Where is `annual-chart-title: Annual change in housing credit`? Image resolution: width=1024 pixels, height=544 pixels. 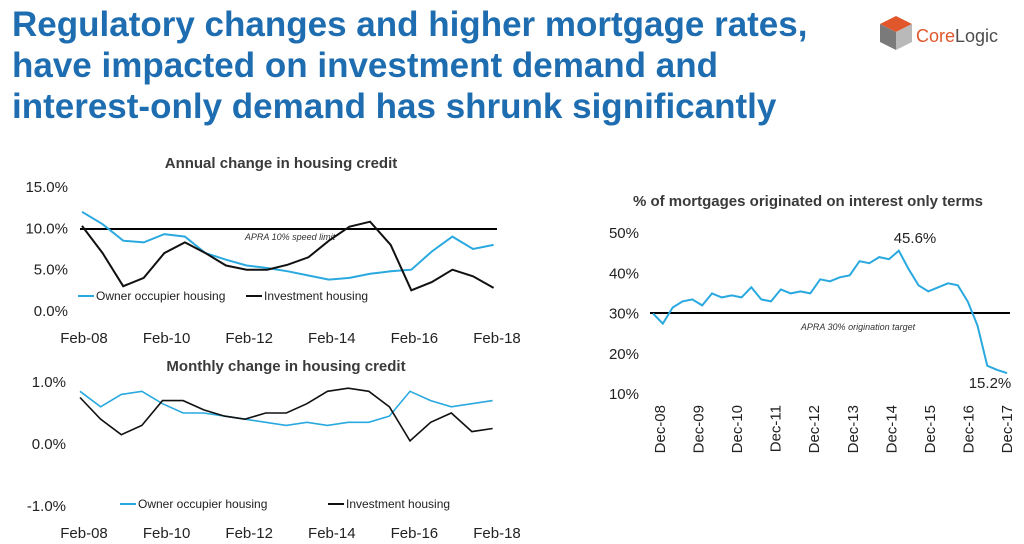 annual-chart-title: Annual change in housing credit is located at coordinates (281, 163).